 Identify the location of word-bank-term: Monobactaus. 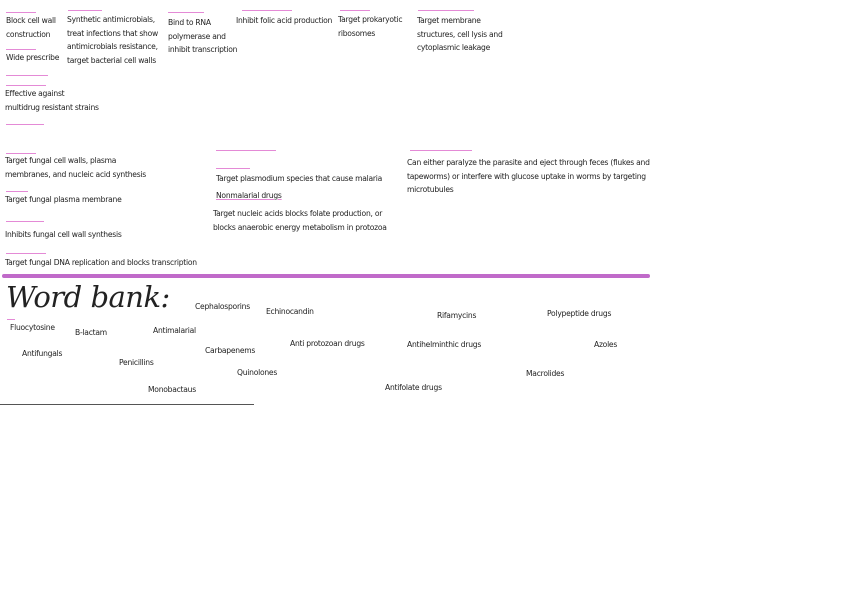
(172, 389).